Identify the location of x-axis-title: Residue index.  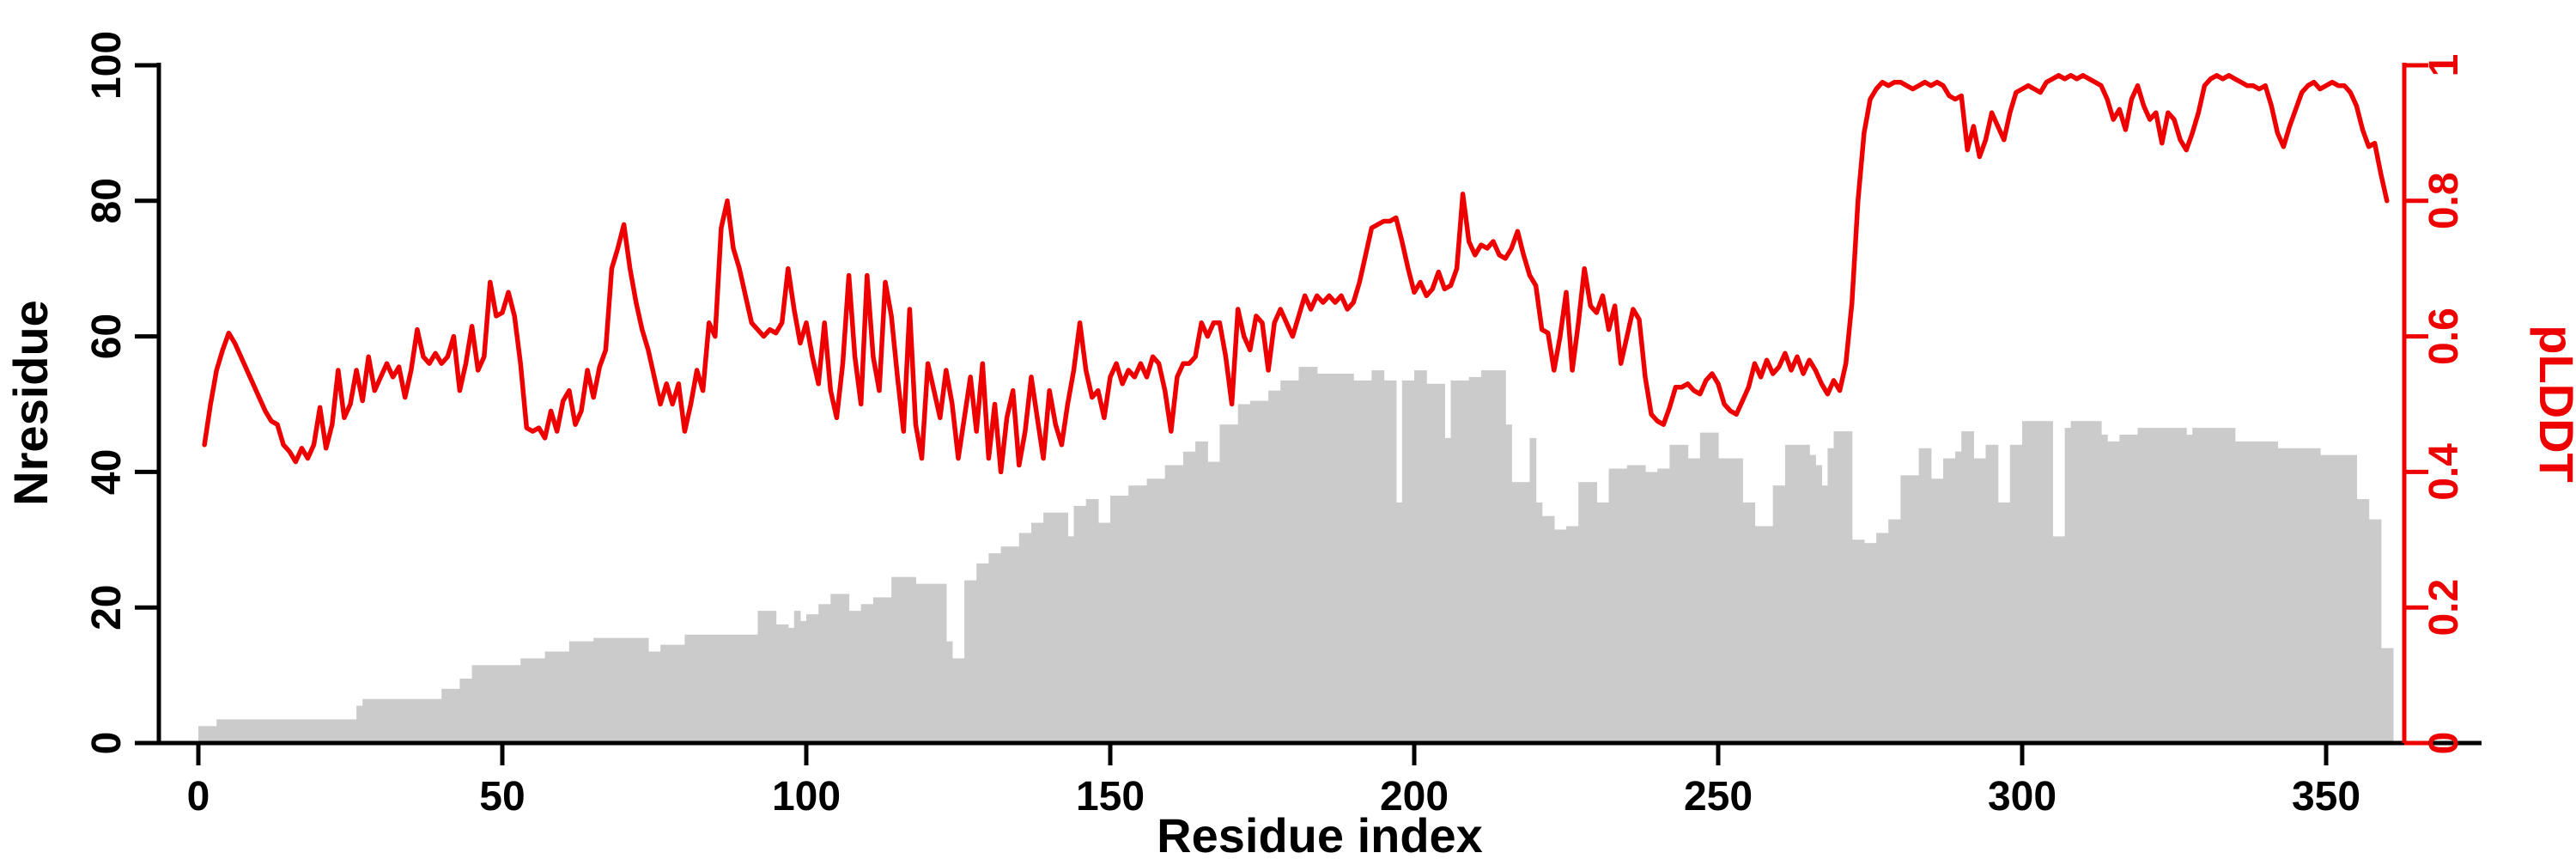
(1320, 834).